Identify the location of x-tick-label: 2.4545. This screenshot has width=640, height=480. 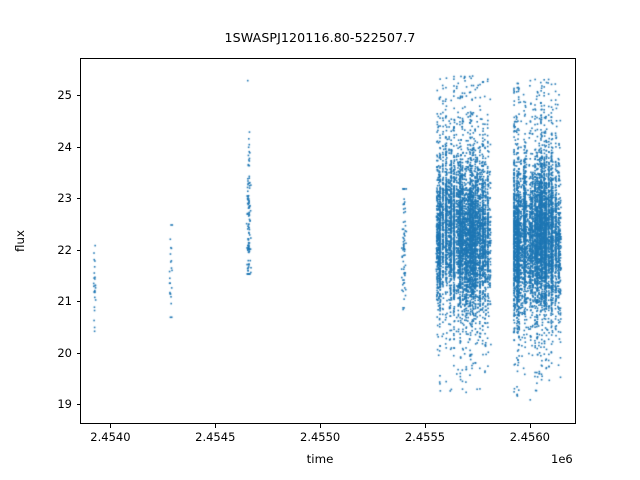
(215, 437).